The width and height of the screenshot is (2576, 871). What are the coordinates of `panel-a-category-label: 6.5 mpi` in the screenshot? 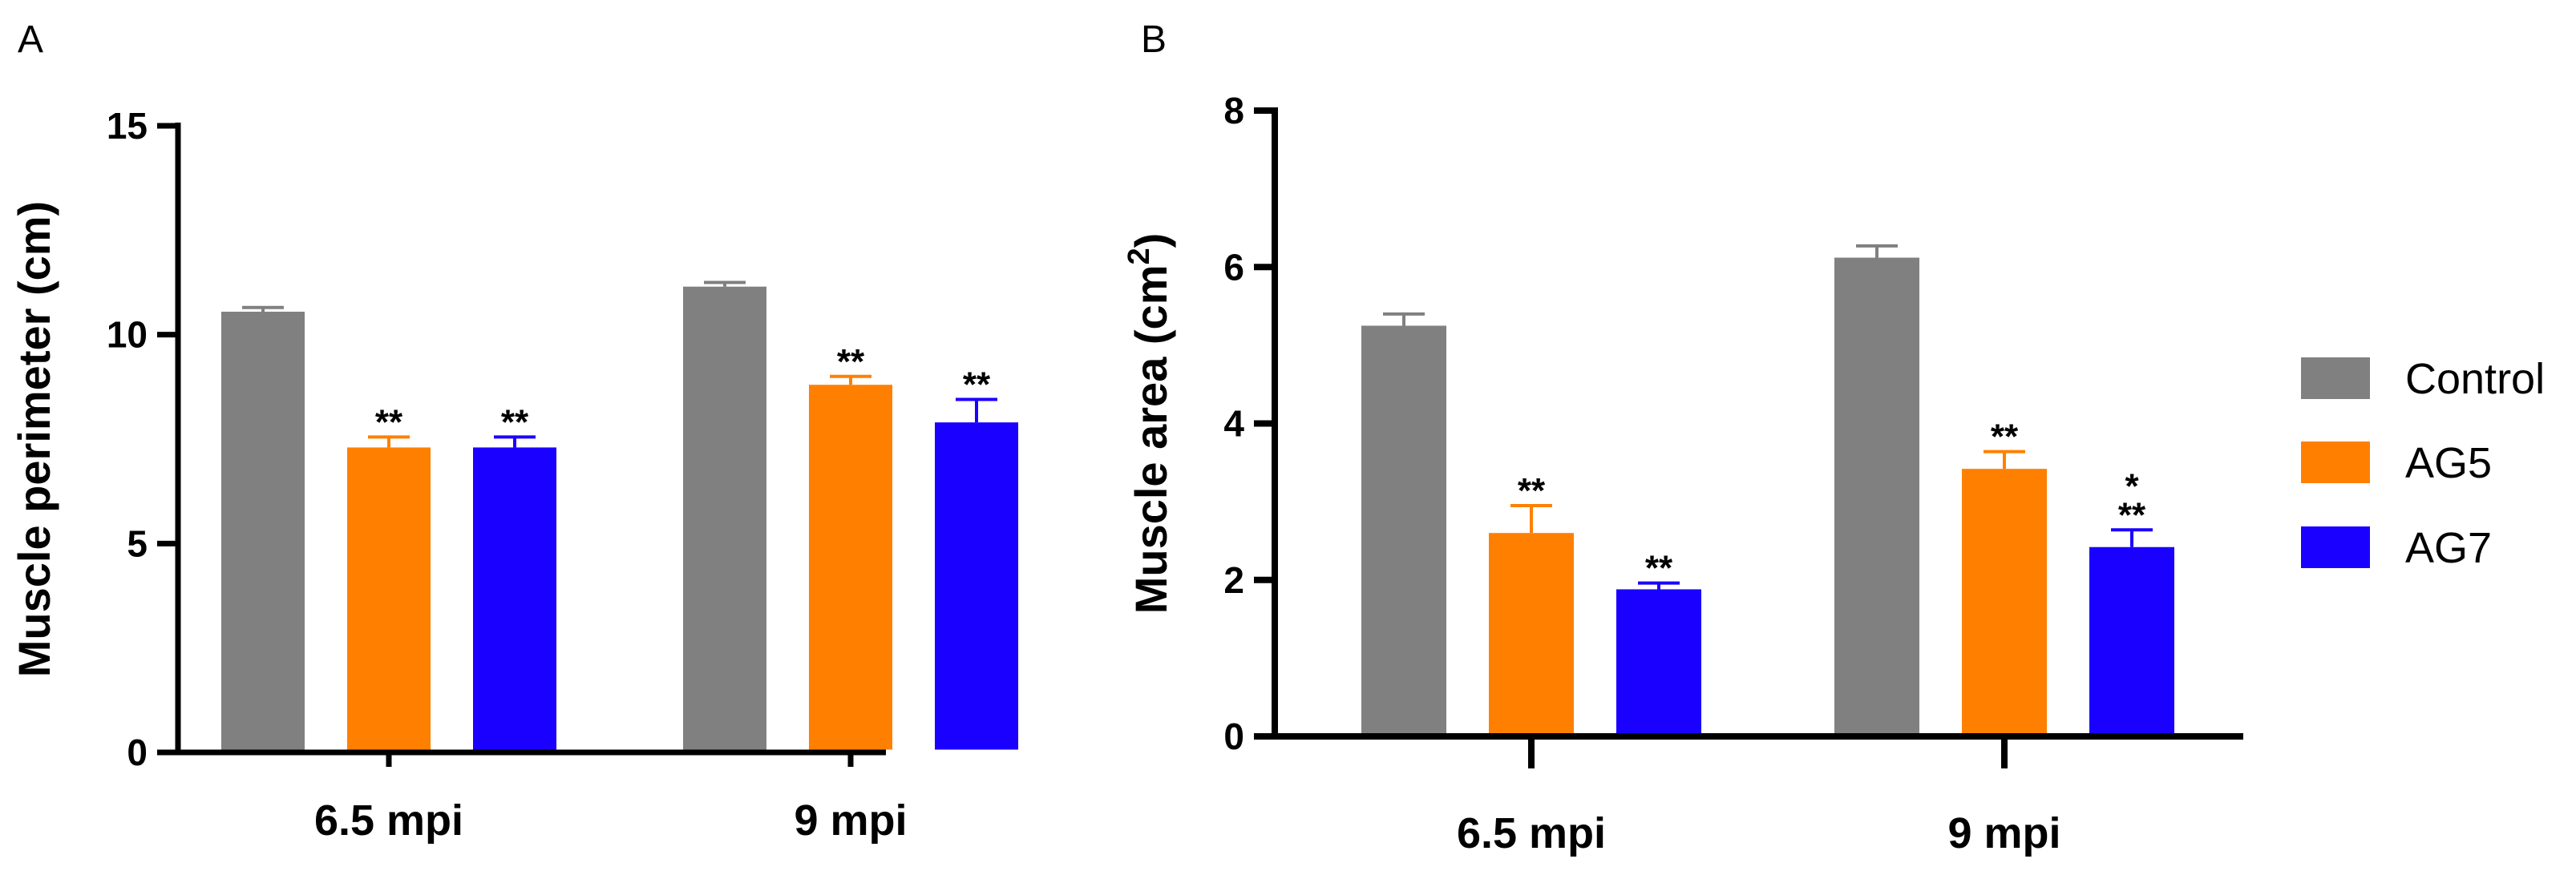 It's located at (388, 820).